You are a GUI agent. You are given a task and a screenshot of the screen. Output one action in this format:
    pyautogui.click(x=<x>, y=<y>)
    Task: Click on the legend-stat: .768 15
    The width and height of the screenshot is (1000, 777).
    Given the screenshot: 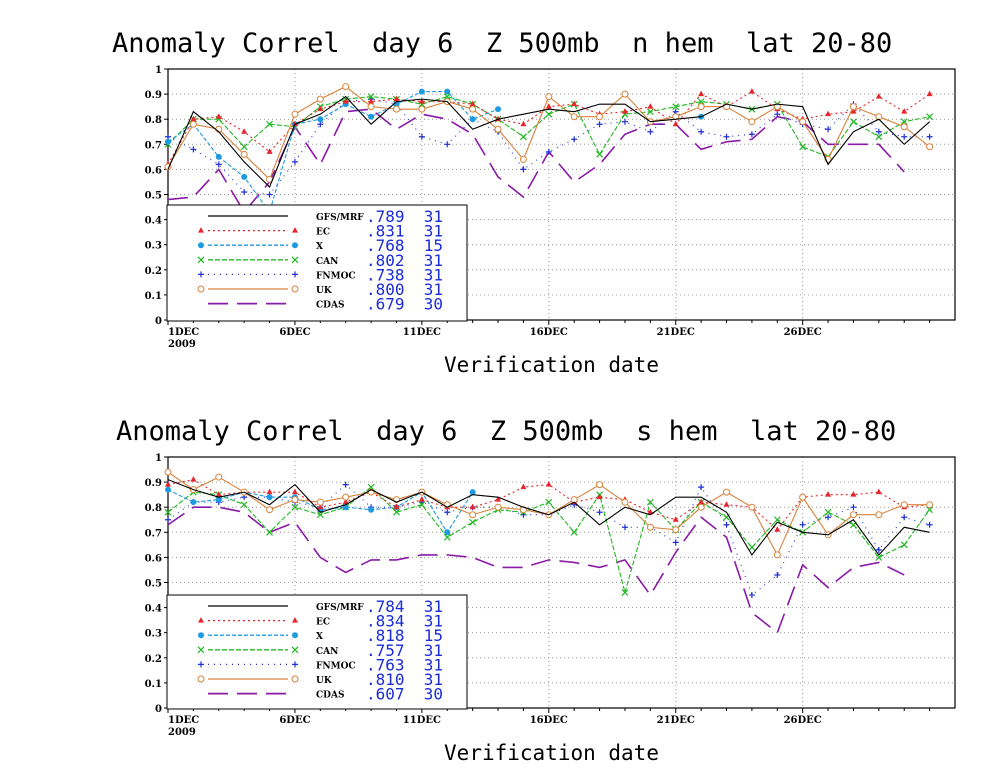 What is the action you would take?
    pyautogui.click(x=404, y=245)
    